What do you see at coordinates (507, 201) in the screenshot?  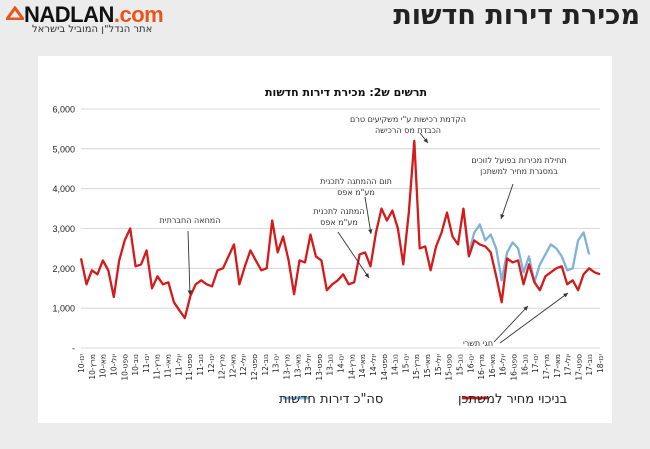 I see `annotation-arrow-price-for-occupant` at bounding box center [507, 201].